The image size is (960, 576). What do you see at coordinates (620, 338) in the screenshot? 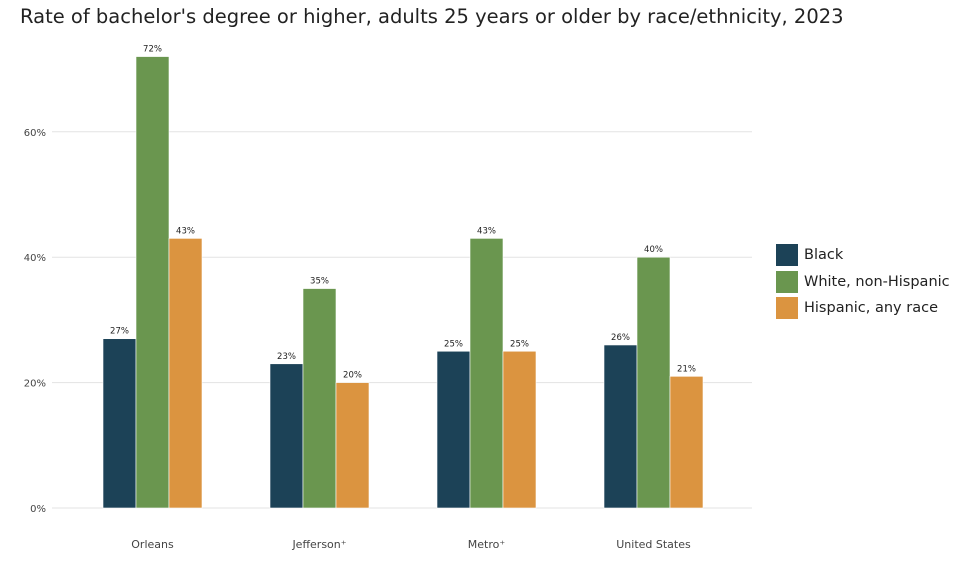
I see `data-label-3-0: 26%` at bounding box center [620, 338].